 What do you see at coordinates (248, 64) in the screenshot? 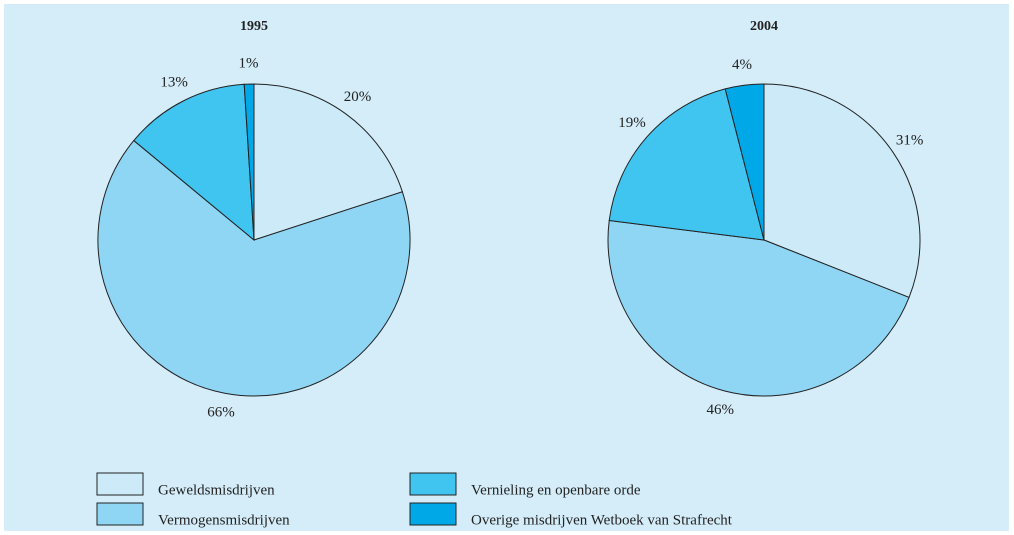
I see `data-label: 1%` at bounding box center [248, 64].